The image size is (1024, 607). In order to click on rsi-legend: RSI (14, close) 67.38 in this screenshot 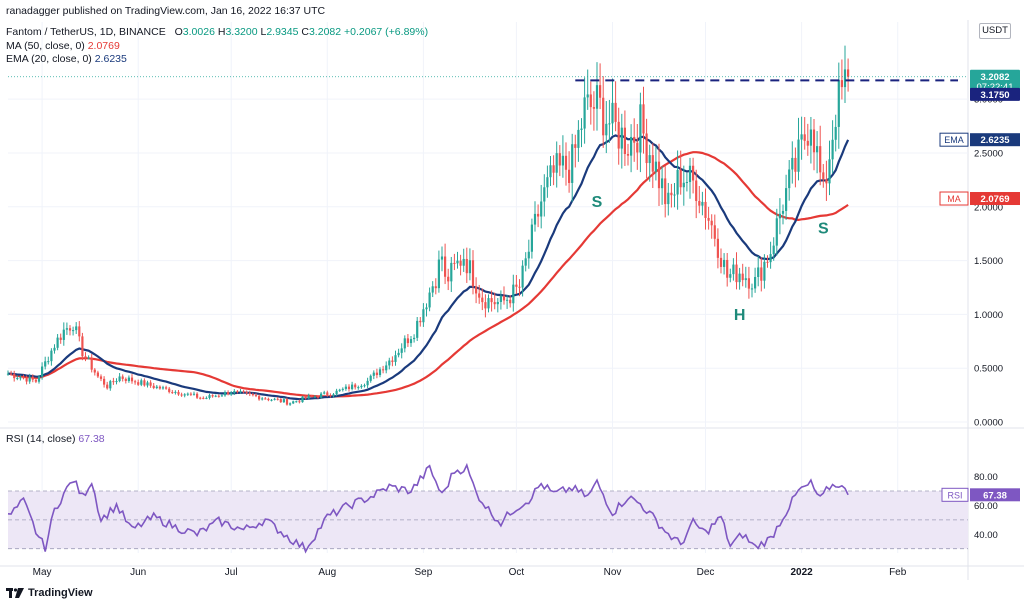, I will do `click(55, 439)`.